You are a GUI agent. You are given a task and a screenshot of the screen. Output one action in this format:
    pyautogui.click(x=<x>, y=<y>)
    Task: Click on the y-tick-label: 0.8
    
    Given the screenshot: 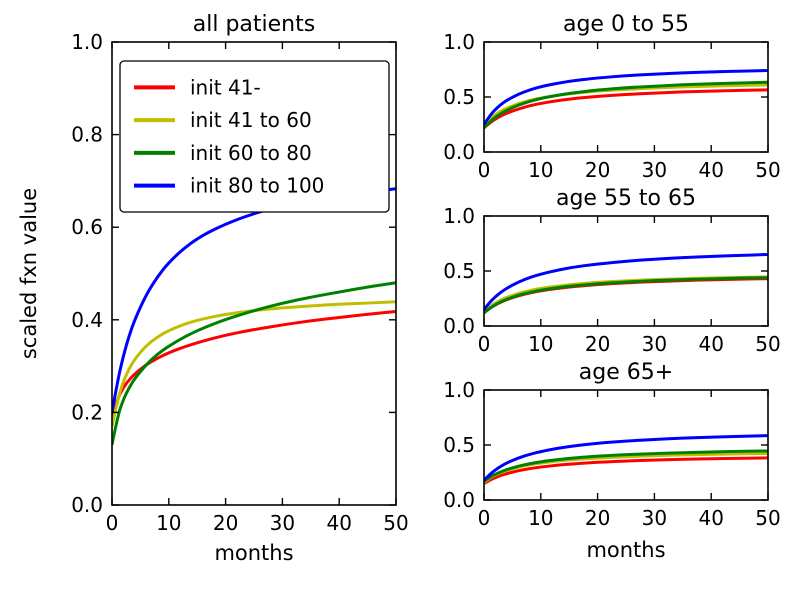 What is the action you would take?
    pyautogui.click(x=87, y=135)
    